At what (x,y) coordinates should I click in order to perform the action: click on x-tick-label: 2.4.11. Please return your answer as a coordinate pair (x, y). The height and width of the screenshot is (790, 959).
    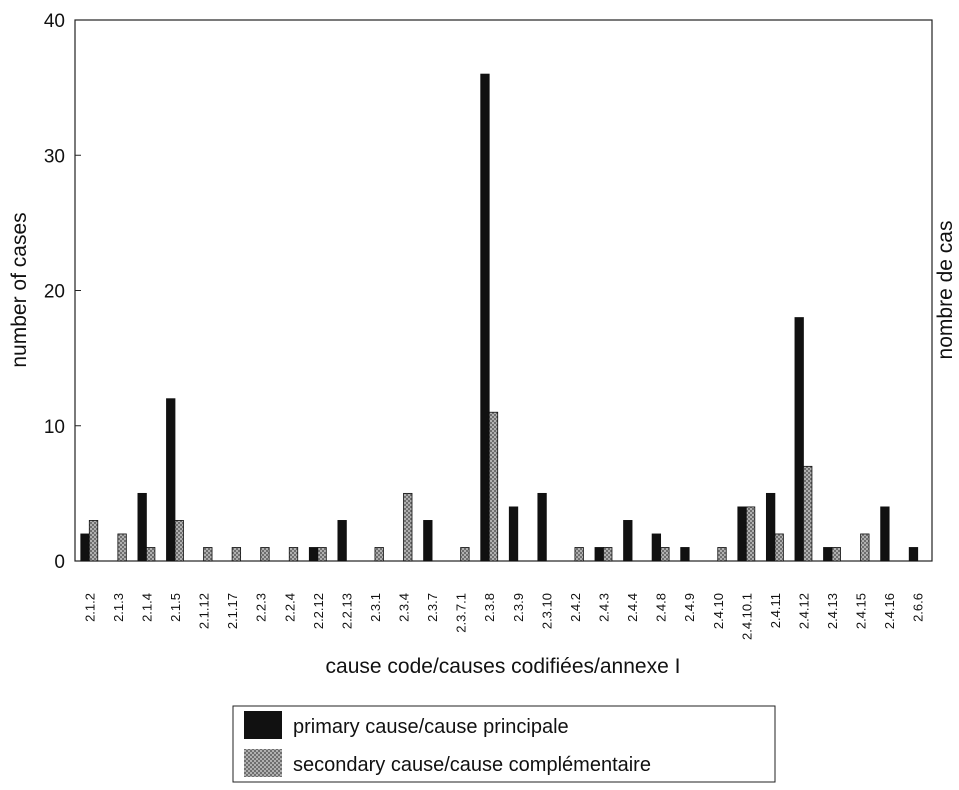
    Looking at the image, I should click on (775, 610).